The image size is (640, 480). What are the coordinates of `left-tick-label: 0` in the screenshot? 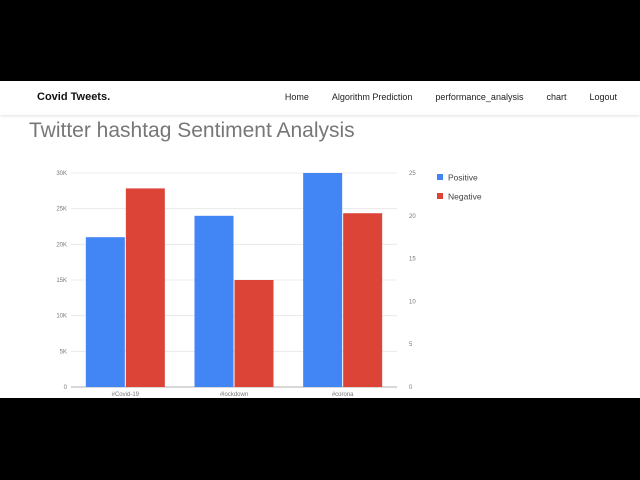 It's located at (66, 388).